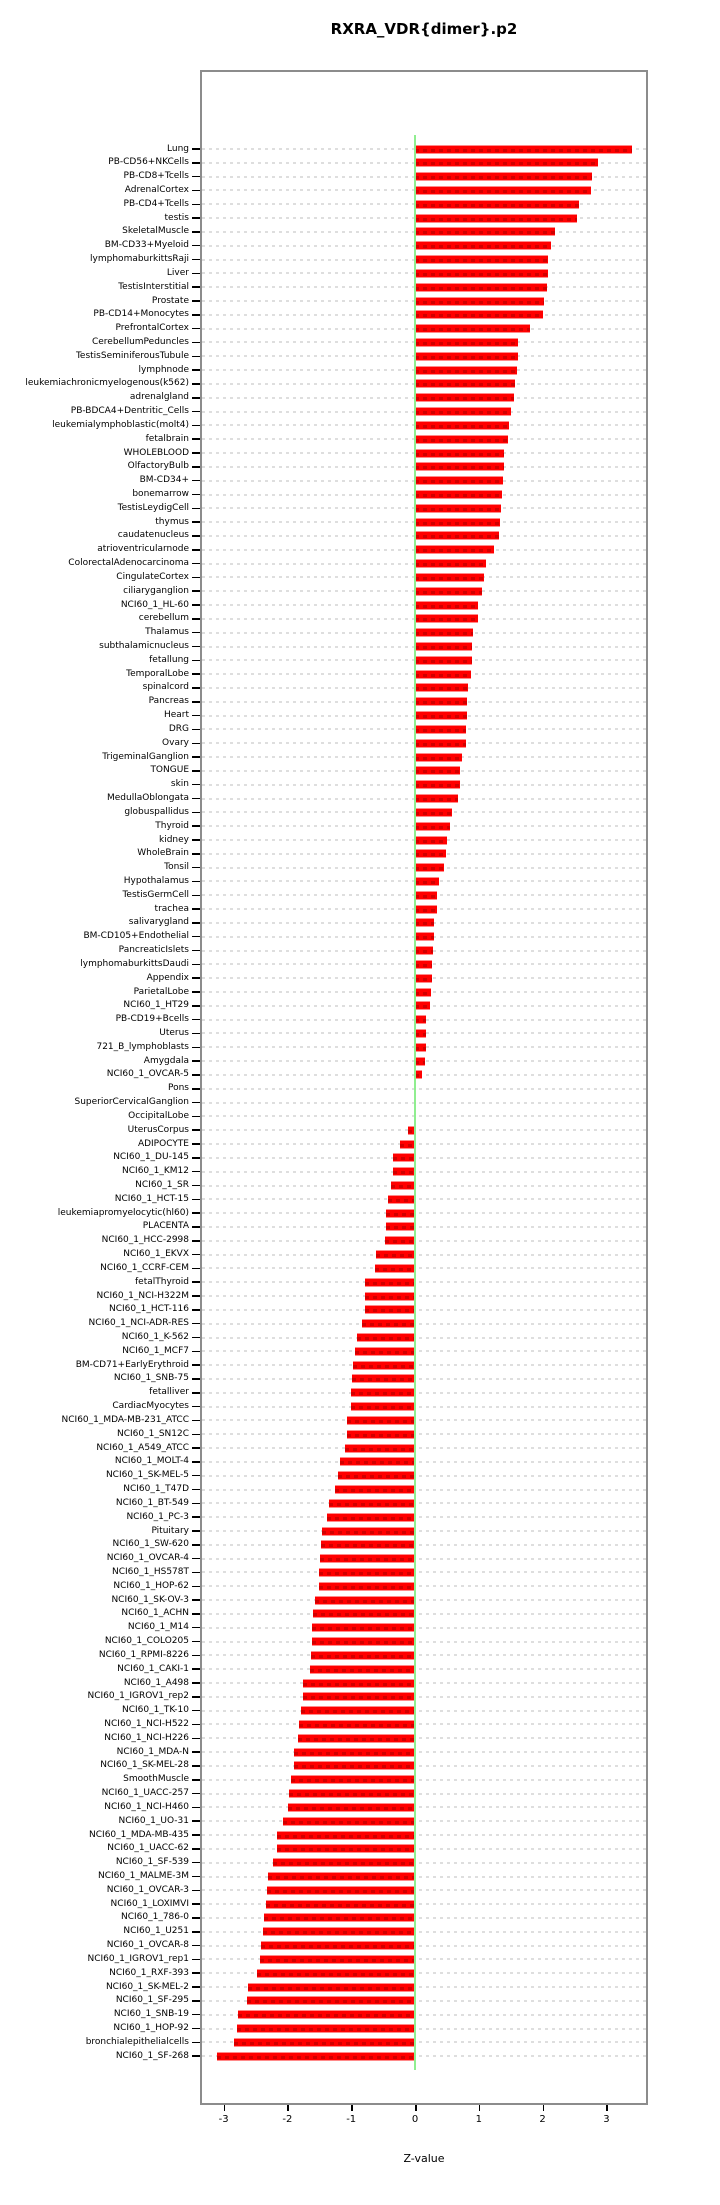 This screenshot has height=2205, width=720. What do you see at coordinates (420, 1047) in the screenshot?
I see `bar-721_B_lymphoblasts` at bounding box center [420, 1047].